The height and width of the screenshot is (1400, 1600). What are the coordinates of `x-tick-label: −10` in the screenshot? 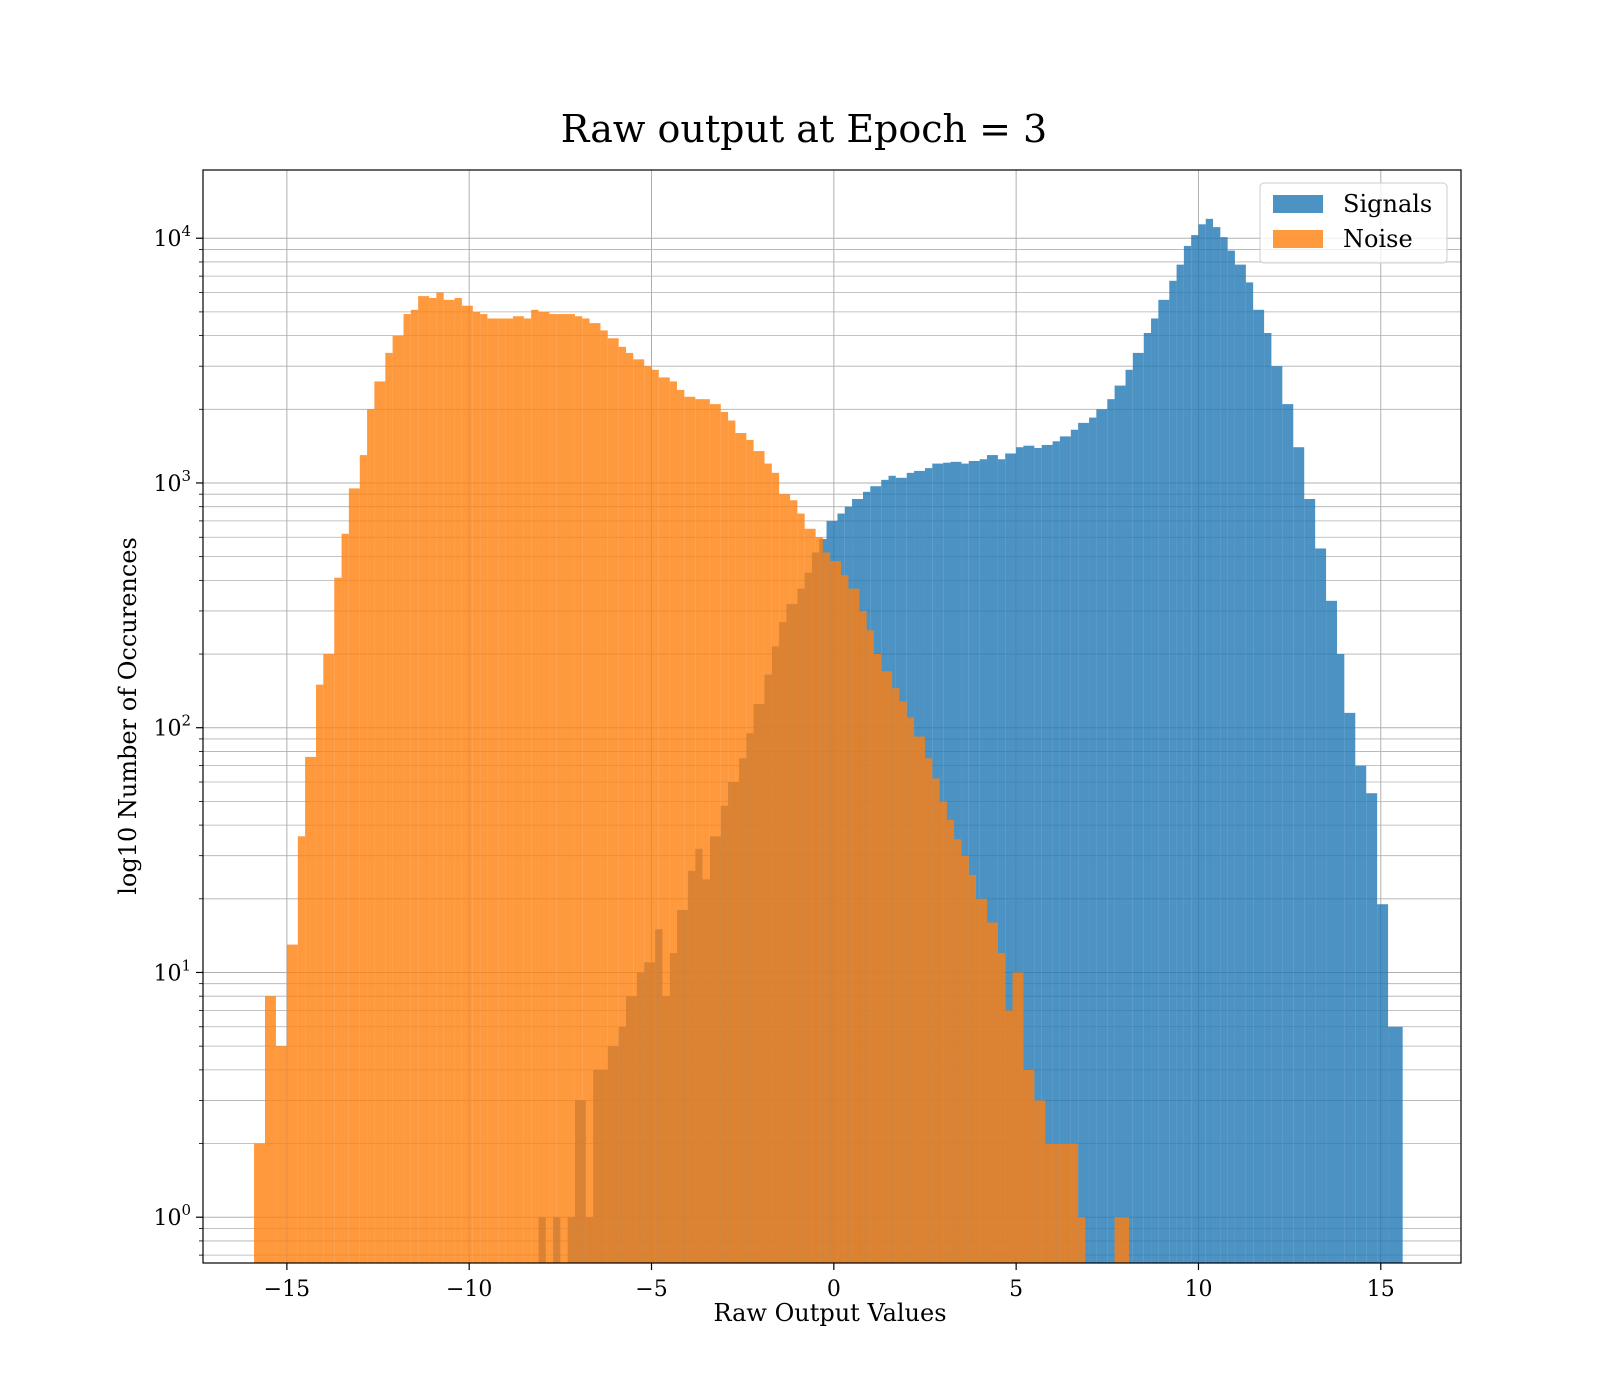 It's located at (469, 1289).